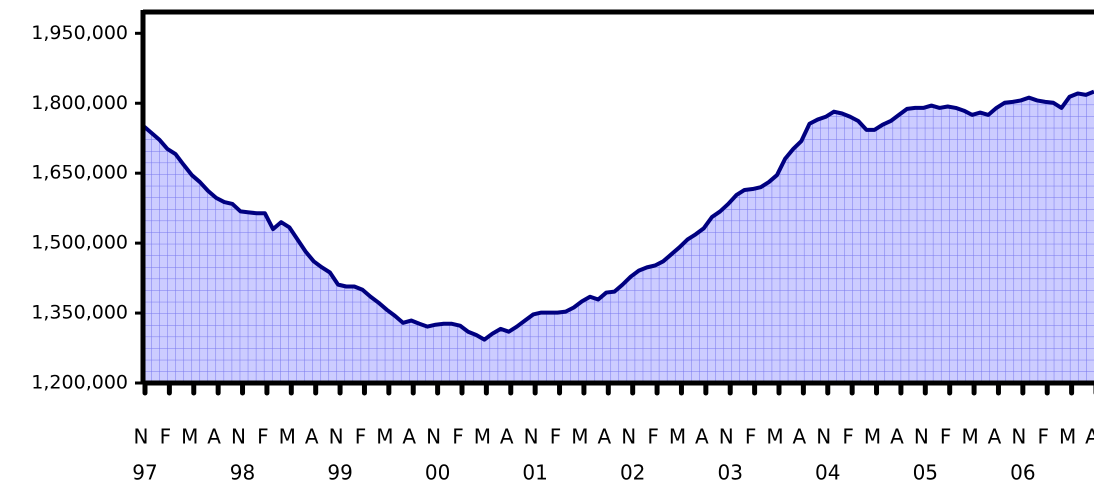 The width and height of the screenshot is (1094, 491). Describe the element at coordinates (730, 473) in the screenshot. I see `x-group-label: 03` at that location.